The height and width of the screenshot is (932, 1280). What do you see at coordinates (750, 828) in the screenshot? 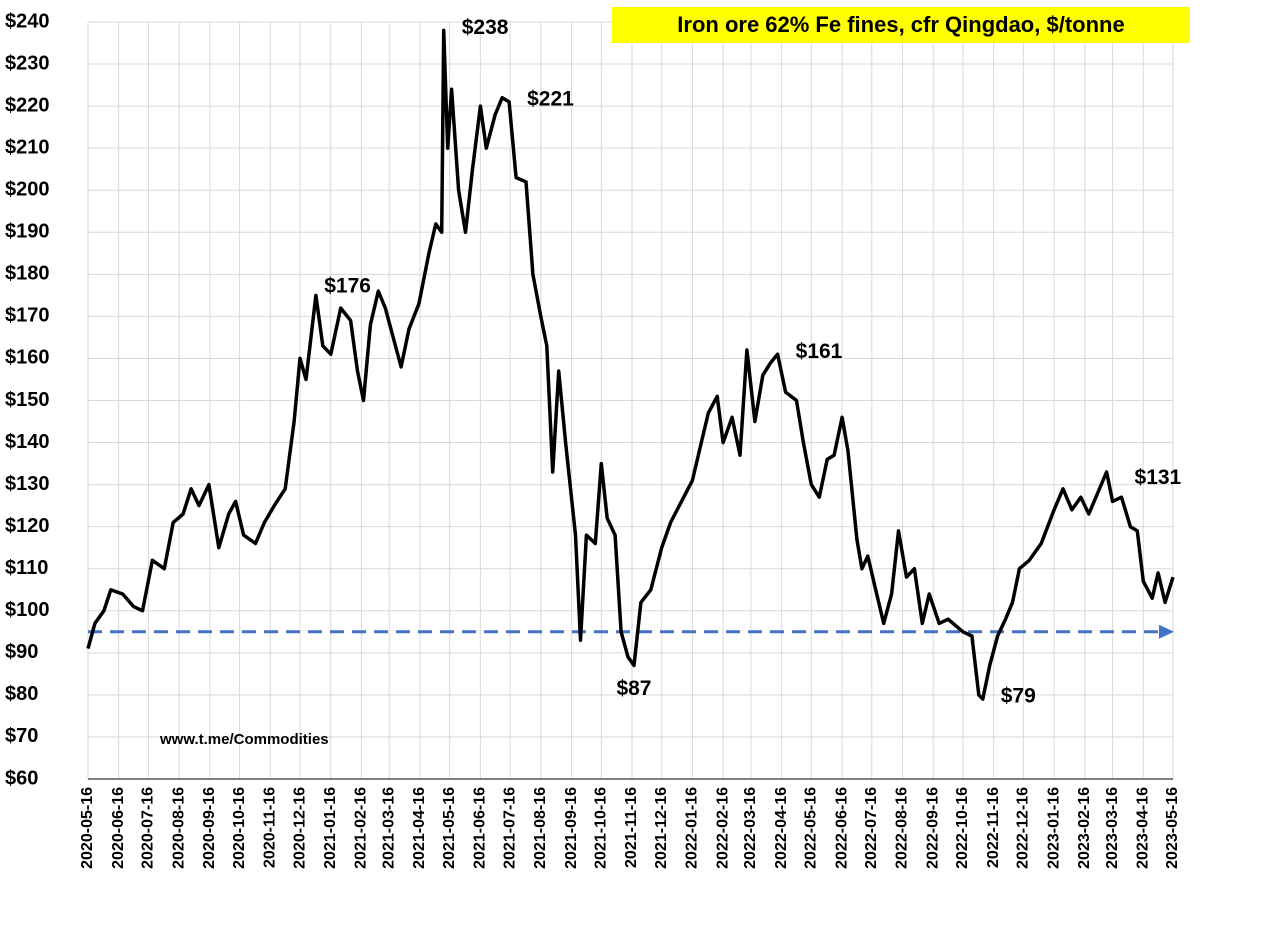
I see `x-tick-label: 2022-03-16` at bounding box center [750, 828].